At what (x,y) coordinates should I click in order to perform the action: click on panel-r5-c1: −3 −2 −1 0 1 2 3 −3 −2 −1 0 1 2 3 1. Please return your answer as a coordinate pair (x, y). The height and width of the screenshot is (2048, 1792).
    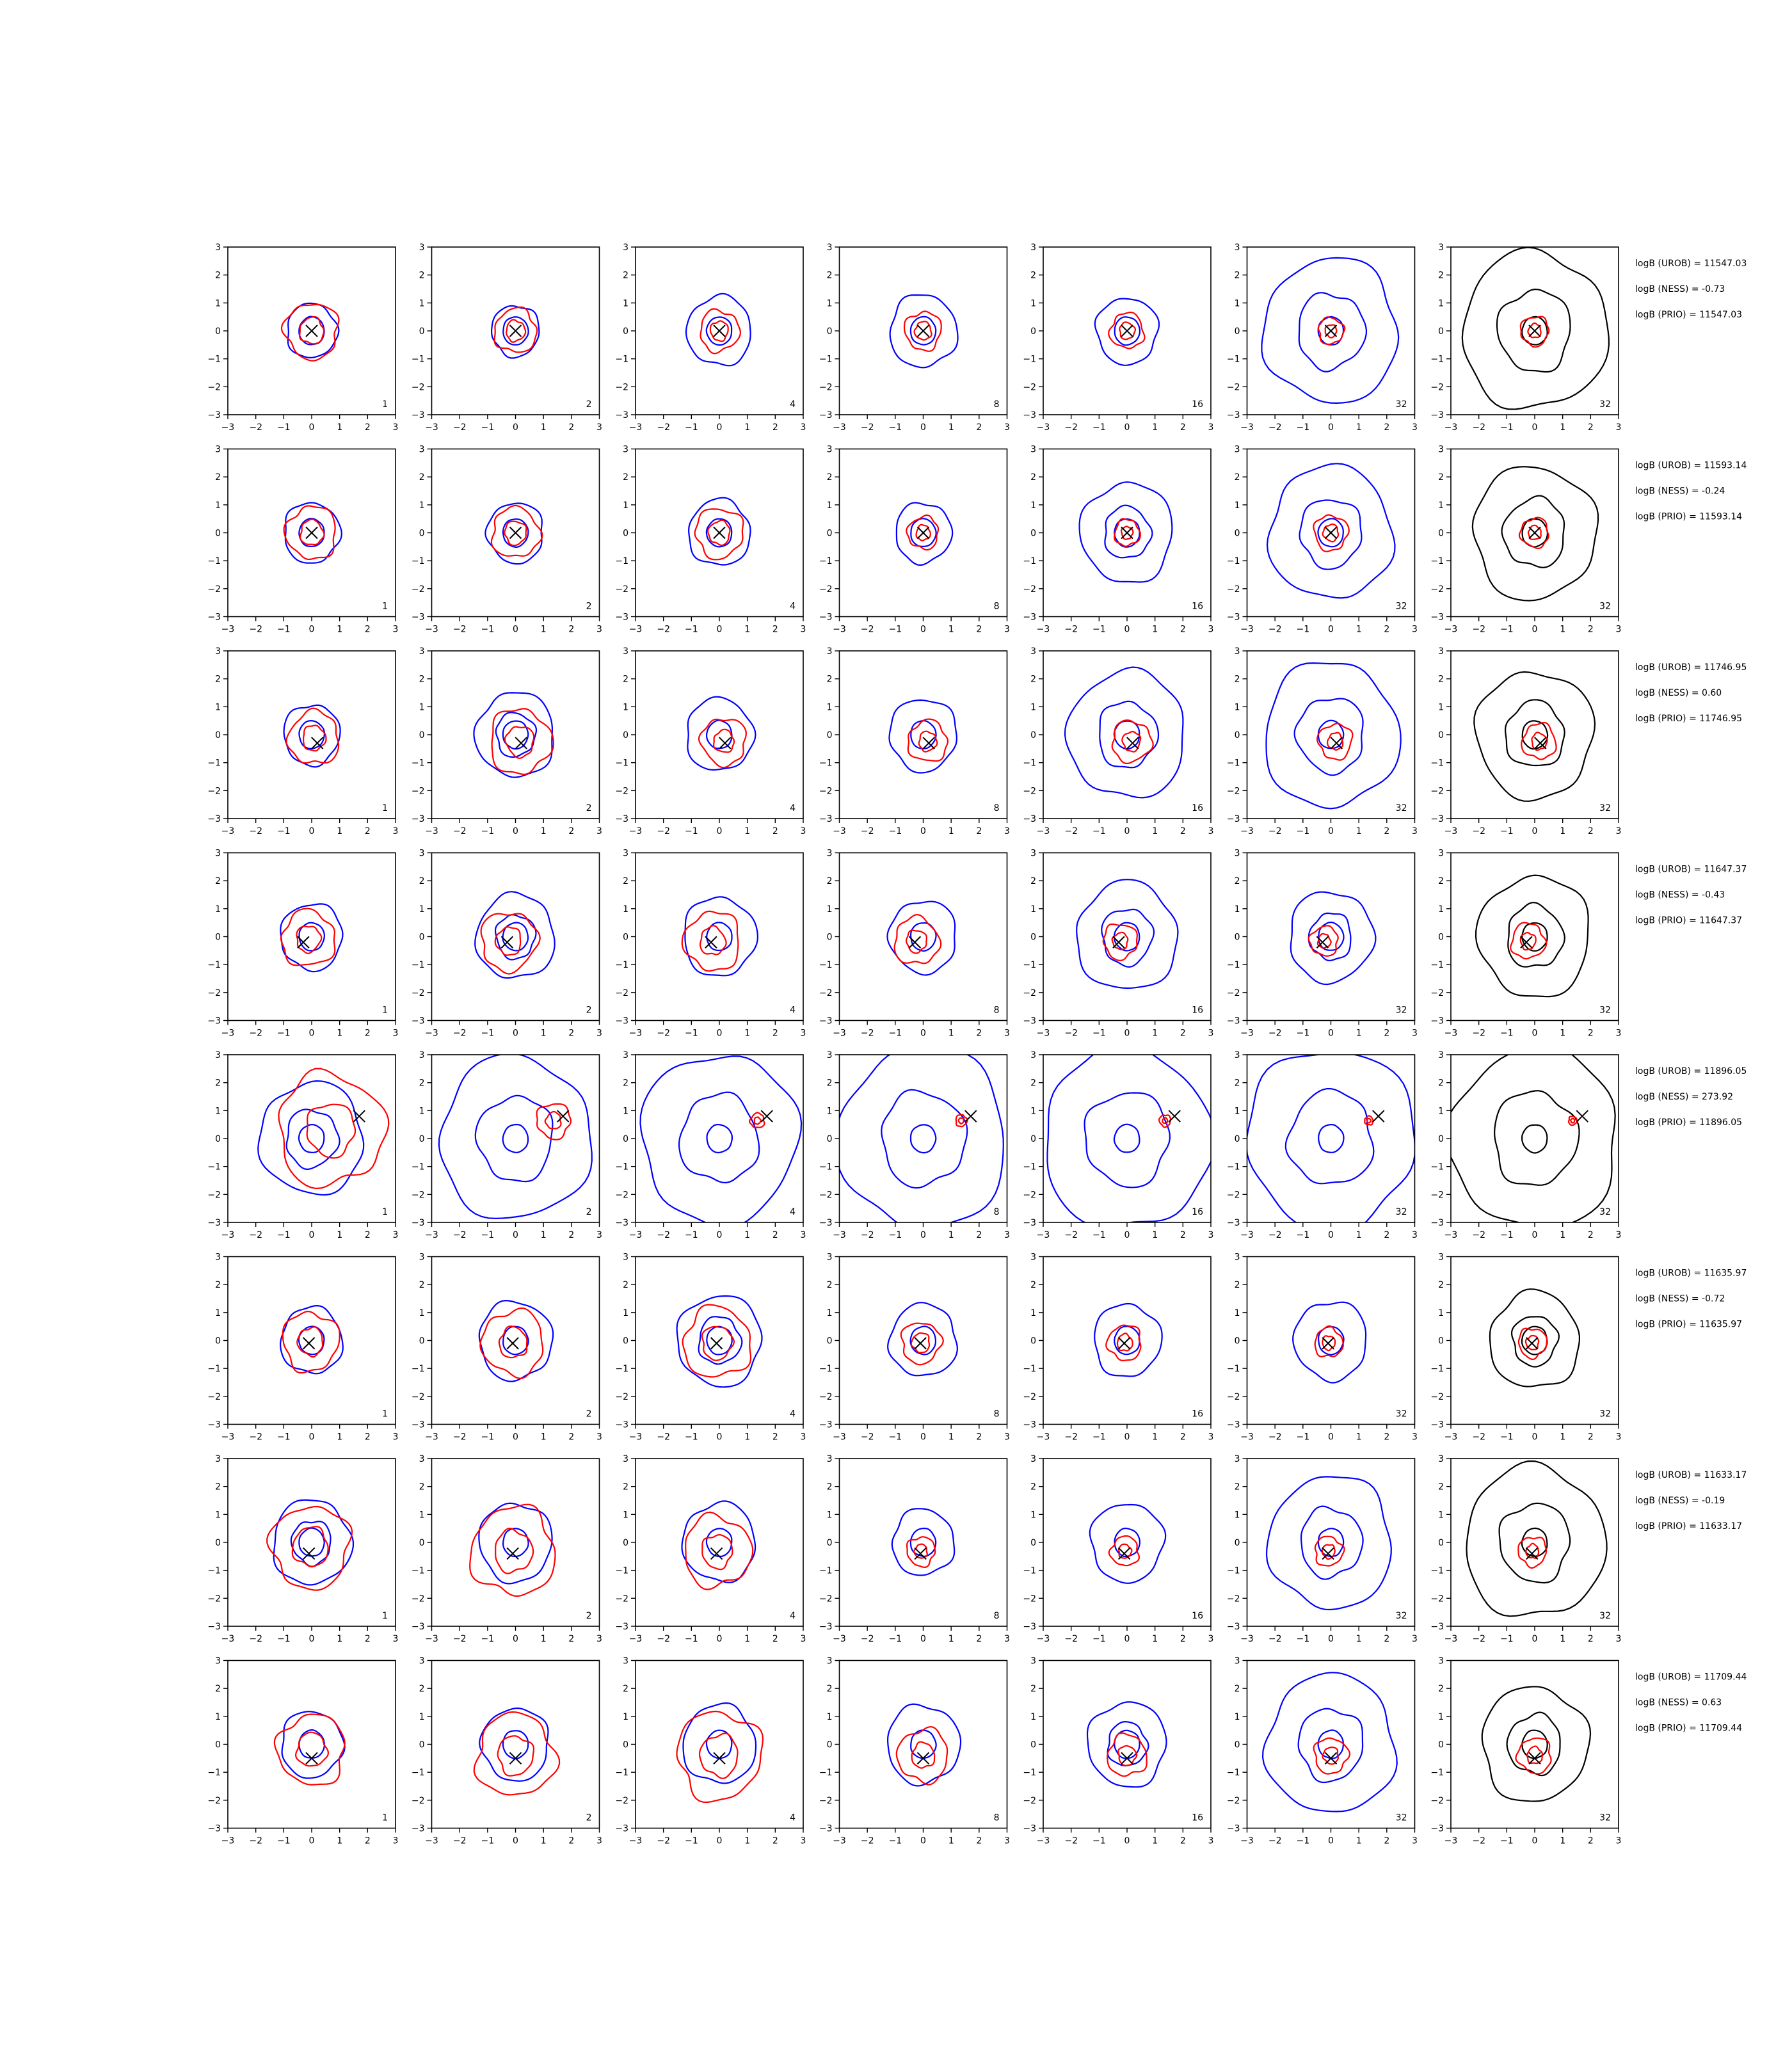
    Looking at the image, I should click on (302, 1145).